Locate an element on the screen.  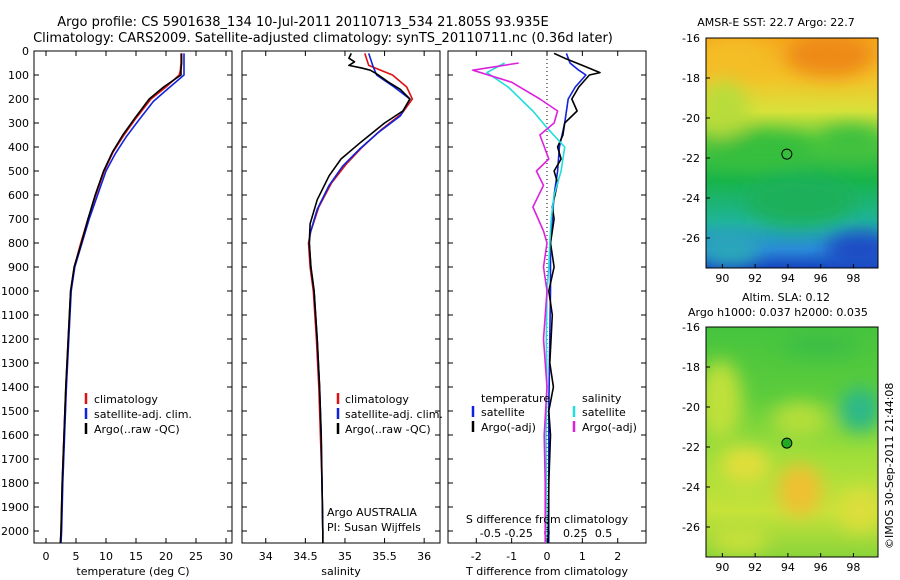
sla-map-ticks: 90 92 94 96 98 -16 -18 -20 -22 -24 -26 is located at coordinates (771, 447).